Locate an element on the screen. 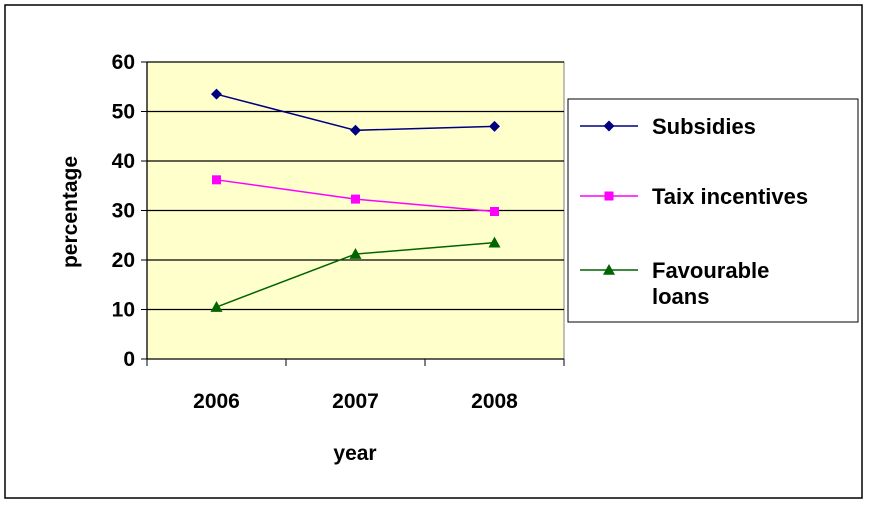 This screenshot has height=507, width=869. legend: Subsidies Taix incentives Favourable loans is located at coordinates (713, 210).